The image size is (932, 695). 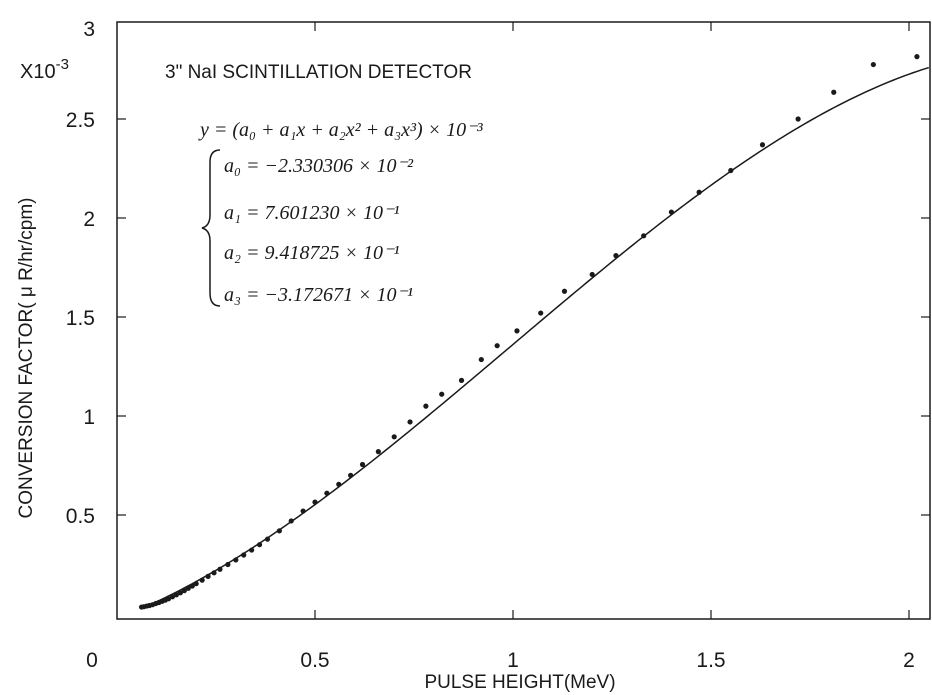 I want to click on y-tick-label: 3, so click(x=89, y=29).